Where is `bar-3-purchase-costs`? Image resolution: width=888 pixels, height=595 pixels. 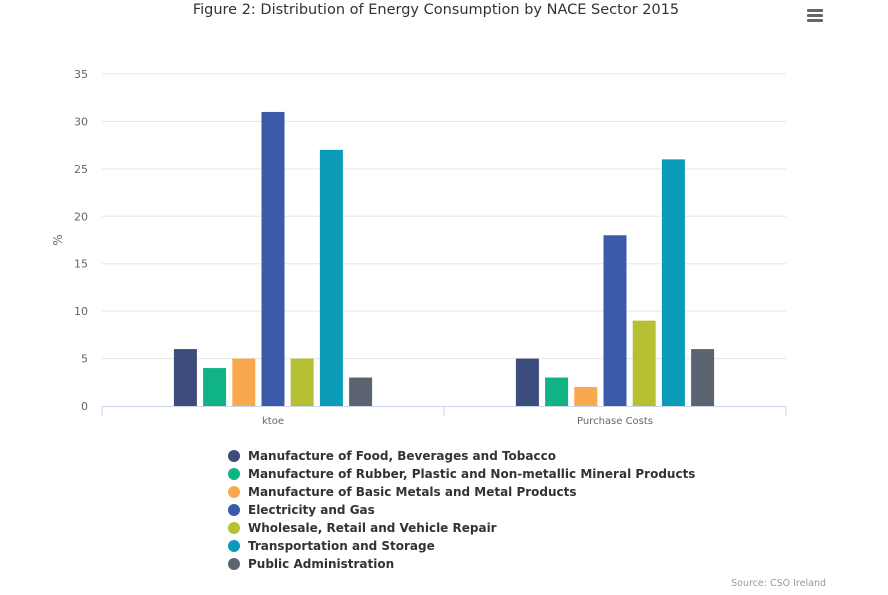
bar-3-purchase-costs is located at coordinates (586, 396).